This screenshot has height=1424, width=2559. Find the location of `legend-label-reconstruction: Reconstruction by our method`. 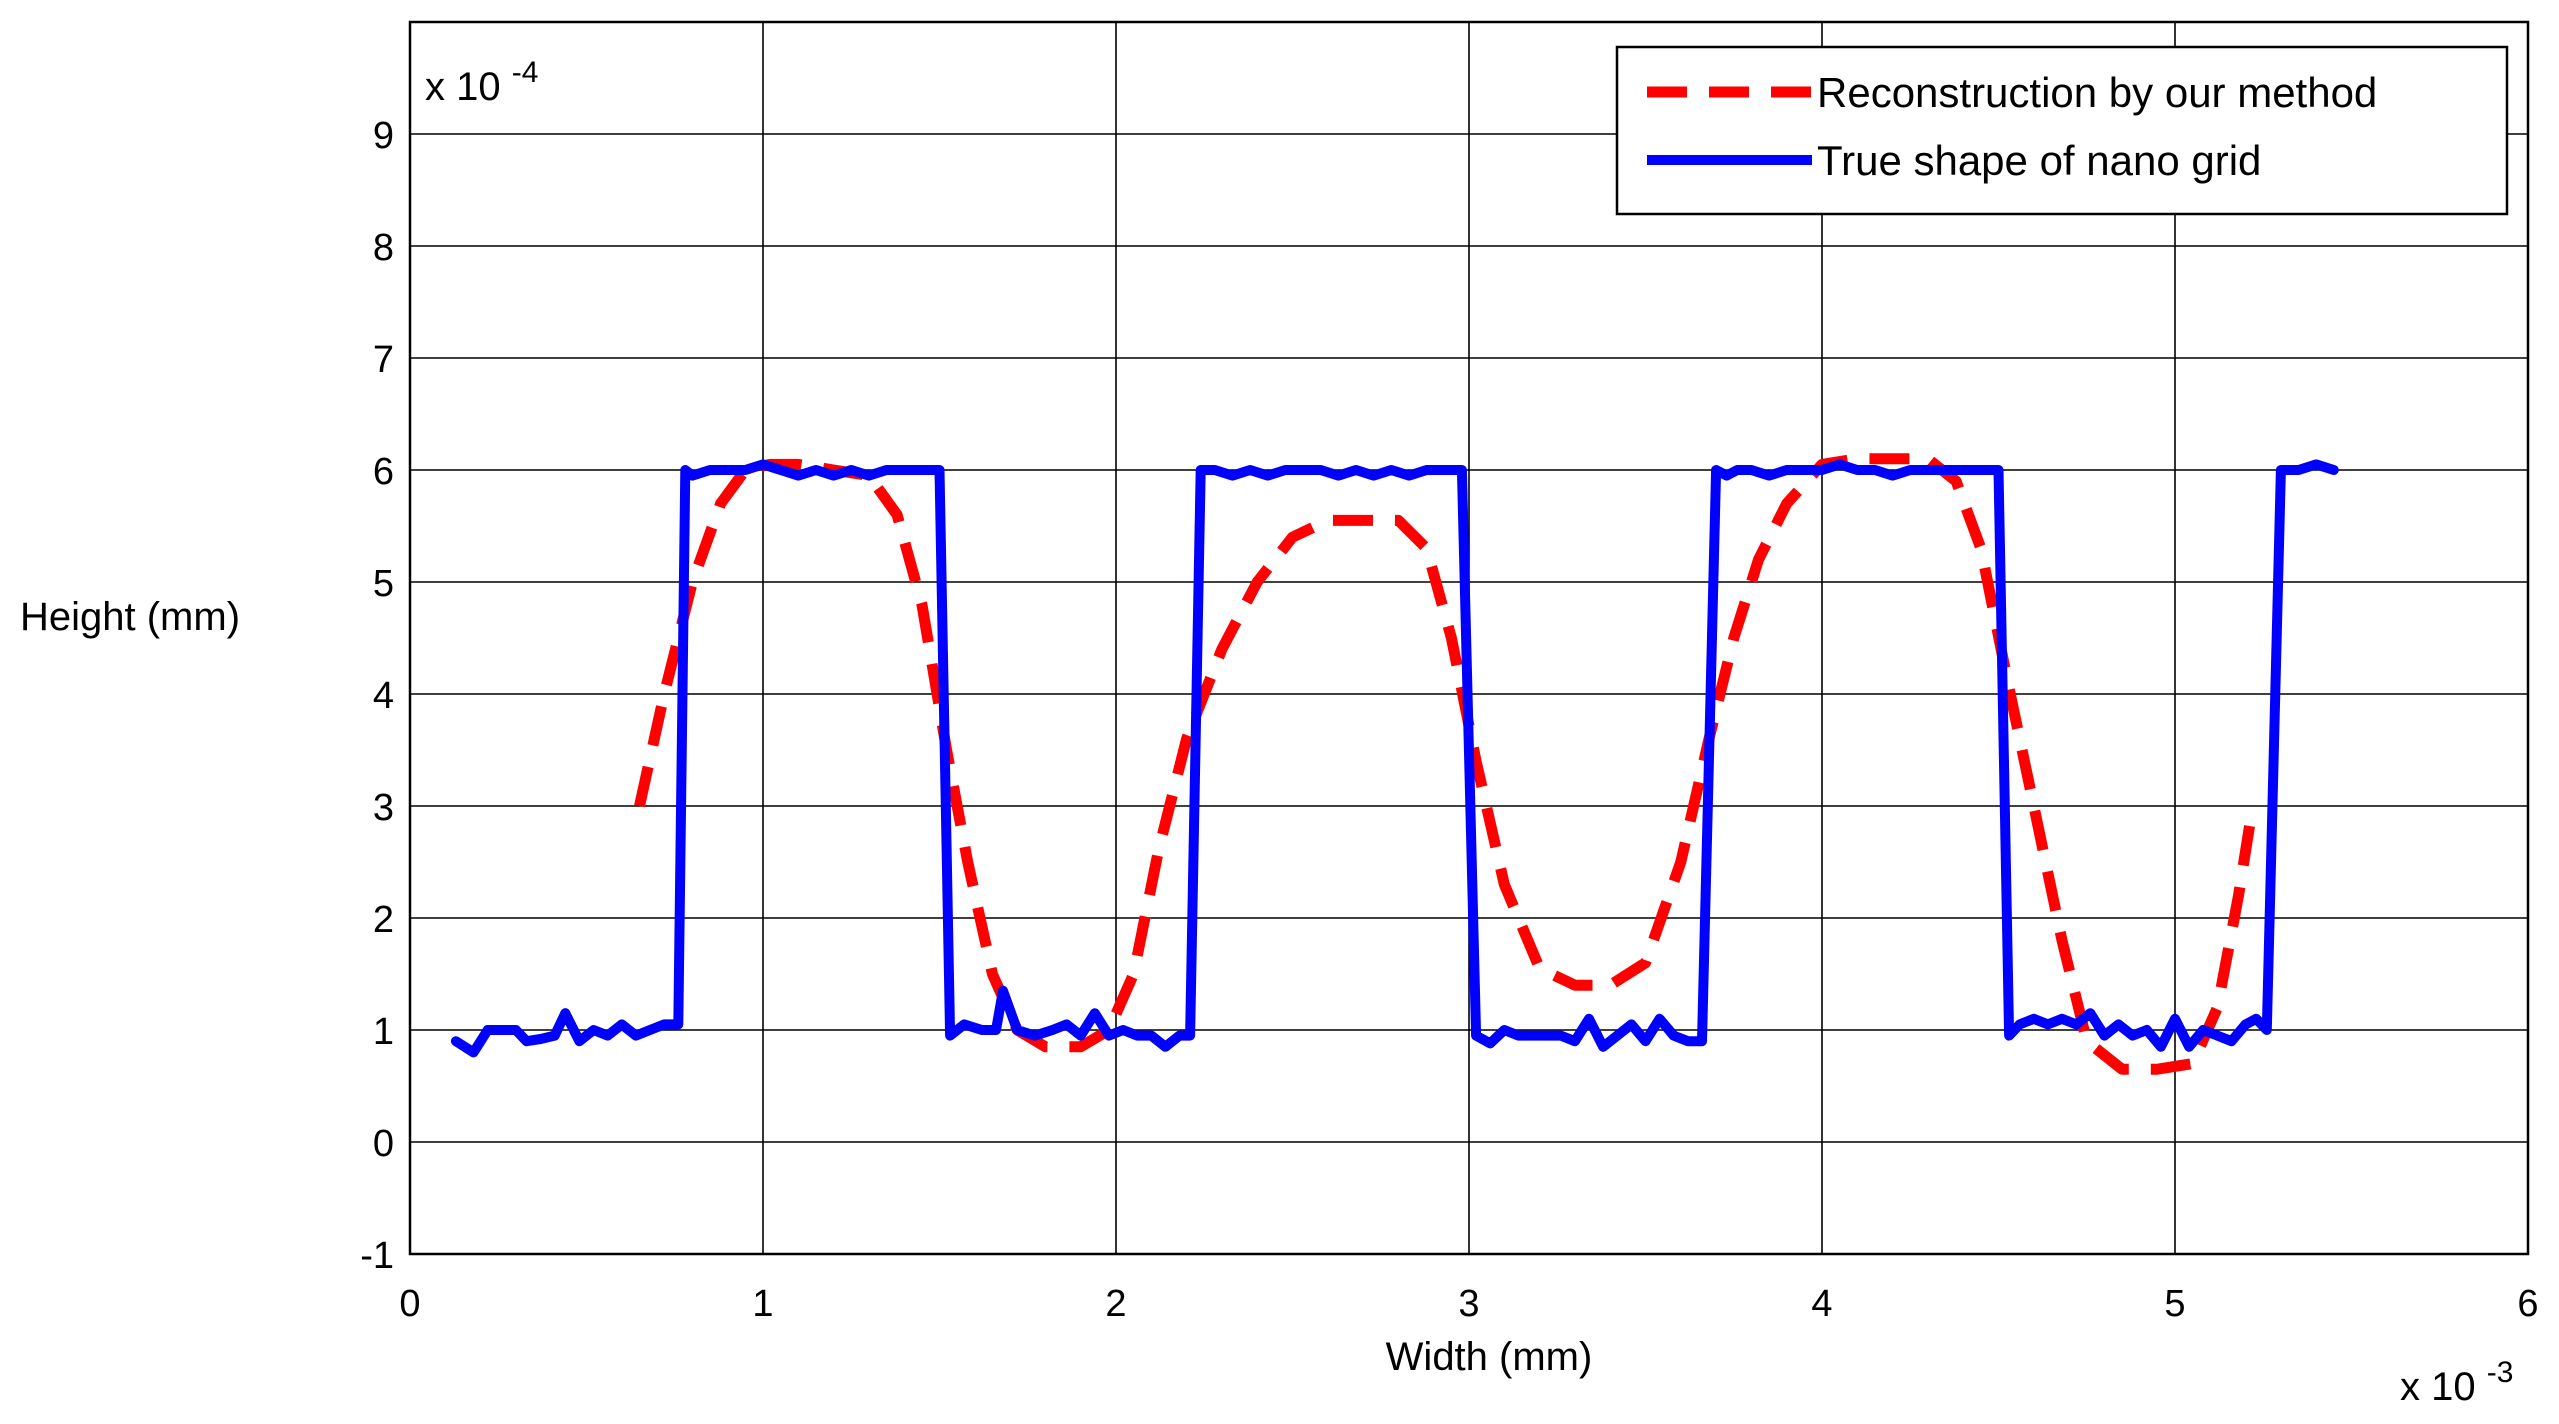

legend-label-reconstruction: Reconstruction by our method is located at coordinates (2097, 92).